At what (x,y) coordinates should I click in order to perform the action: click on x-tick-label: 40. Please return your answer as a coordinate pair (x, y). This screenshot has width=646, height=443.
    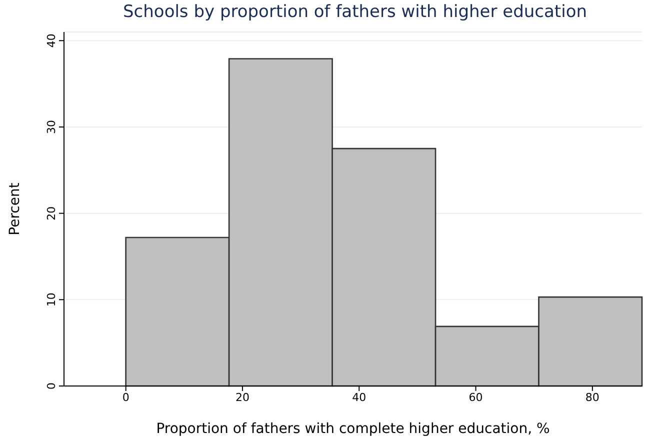
    Looking at the image, I should click on (359, 397).